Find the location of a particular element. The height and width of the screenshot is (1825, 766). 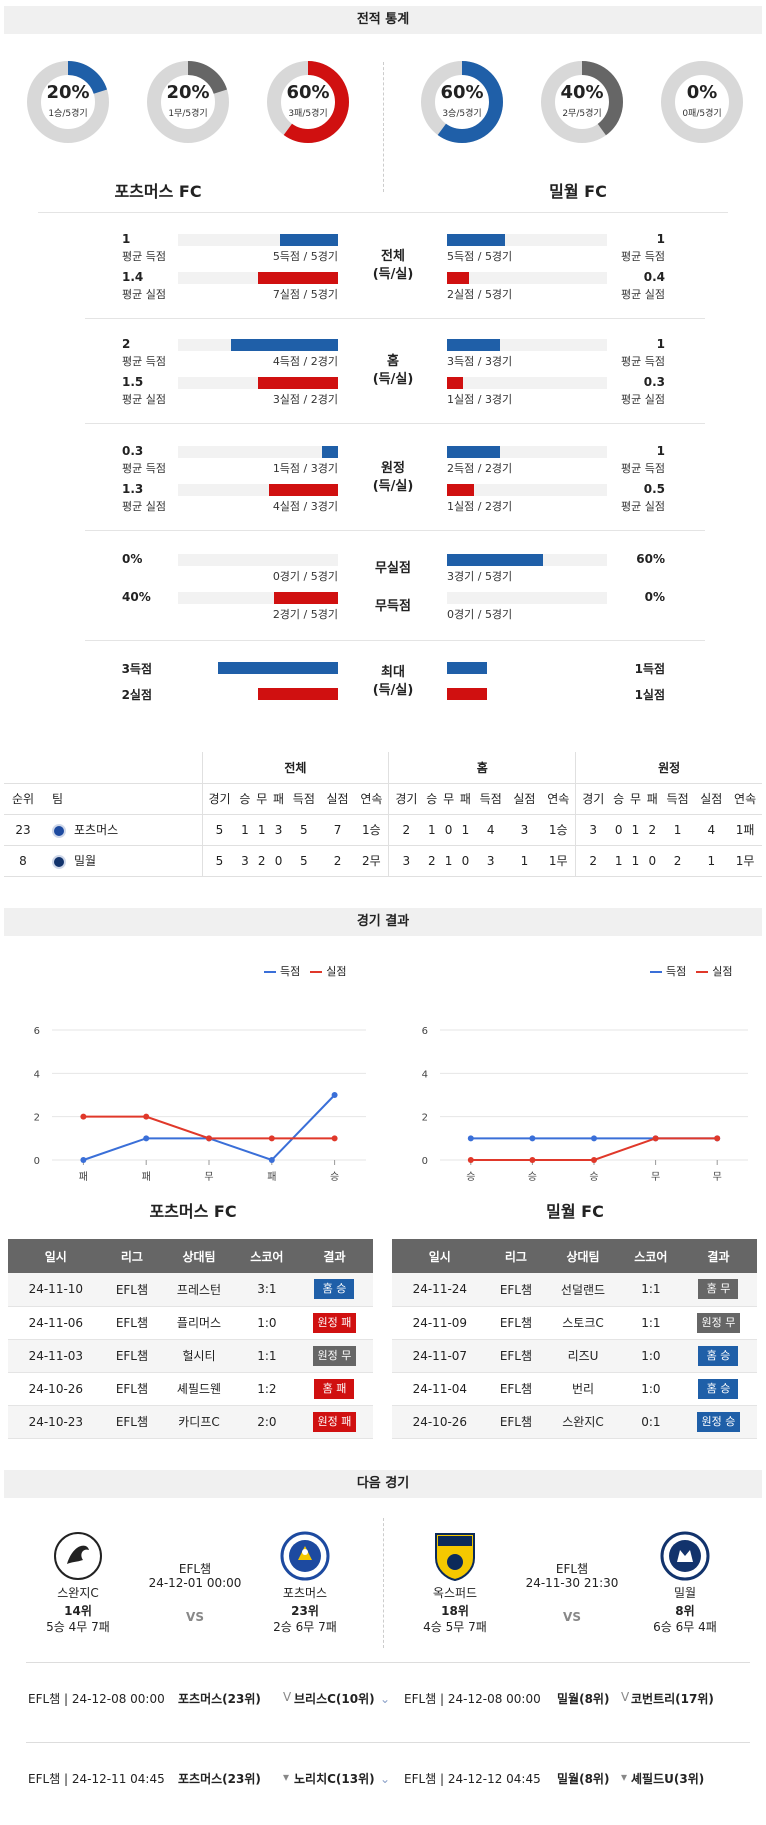

date-cell: 24-11-10 is located at coordinates (56, 1290).